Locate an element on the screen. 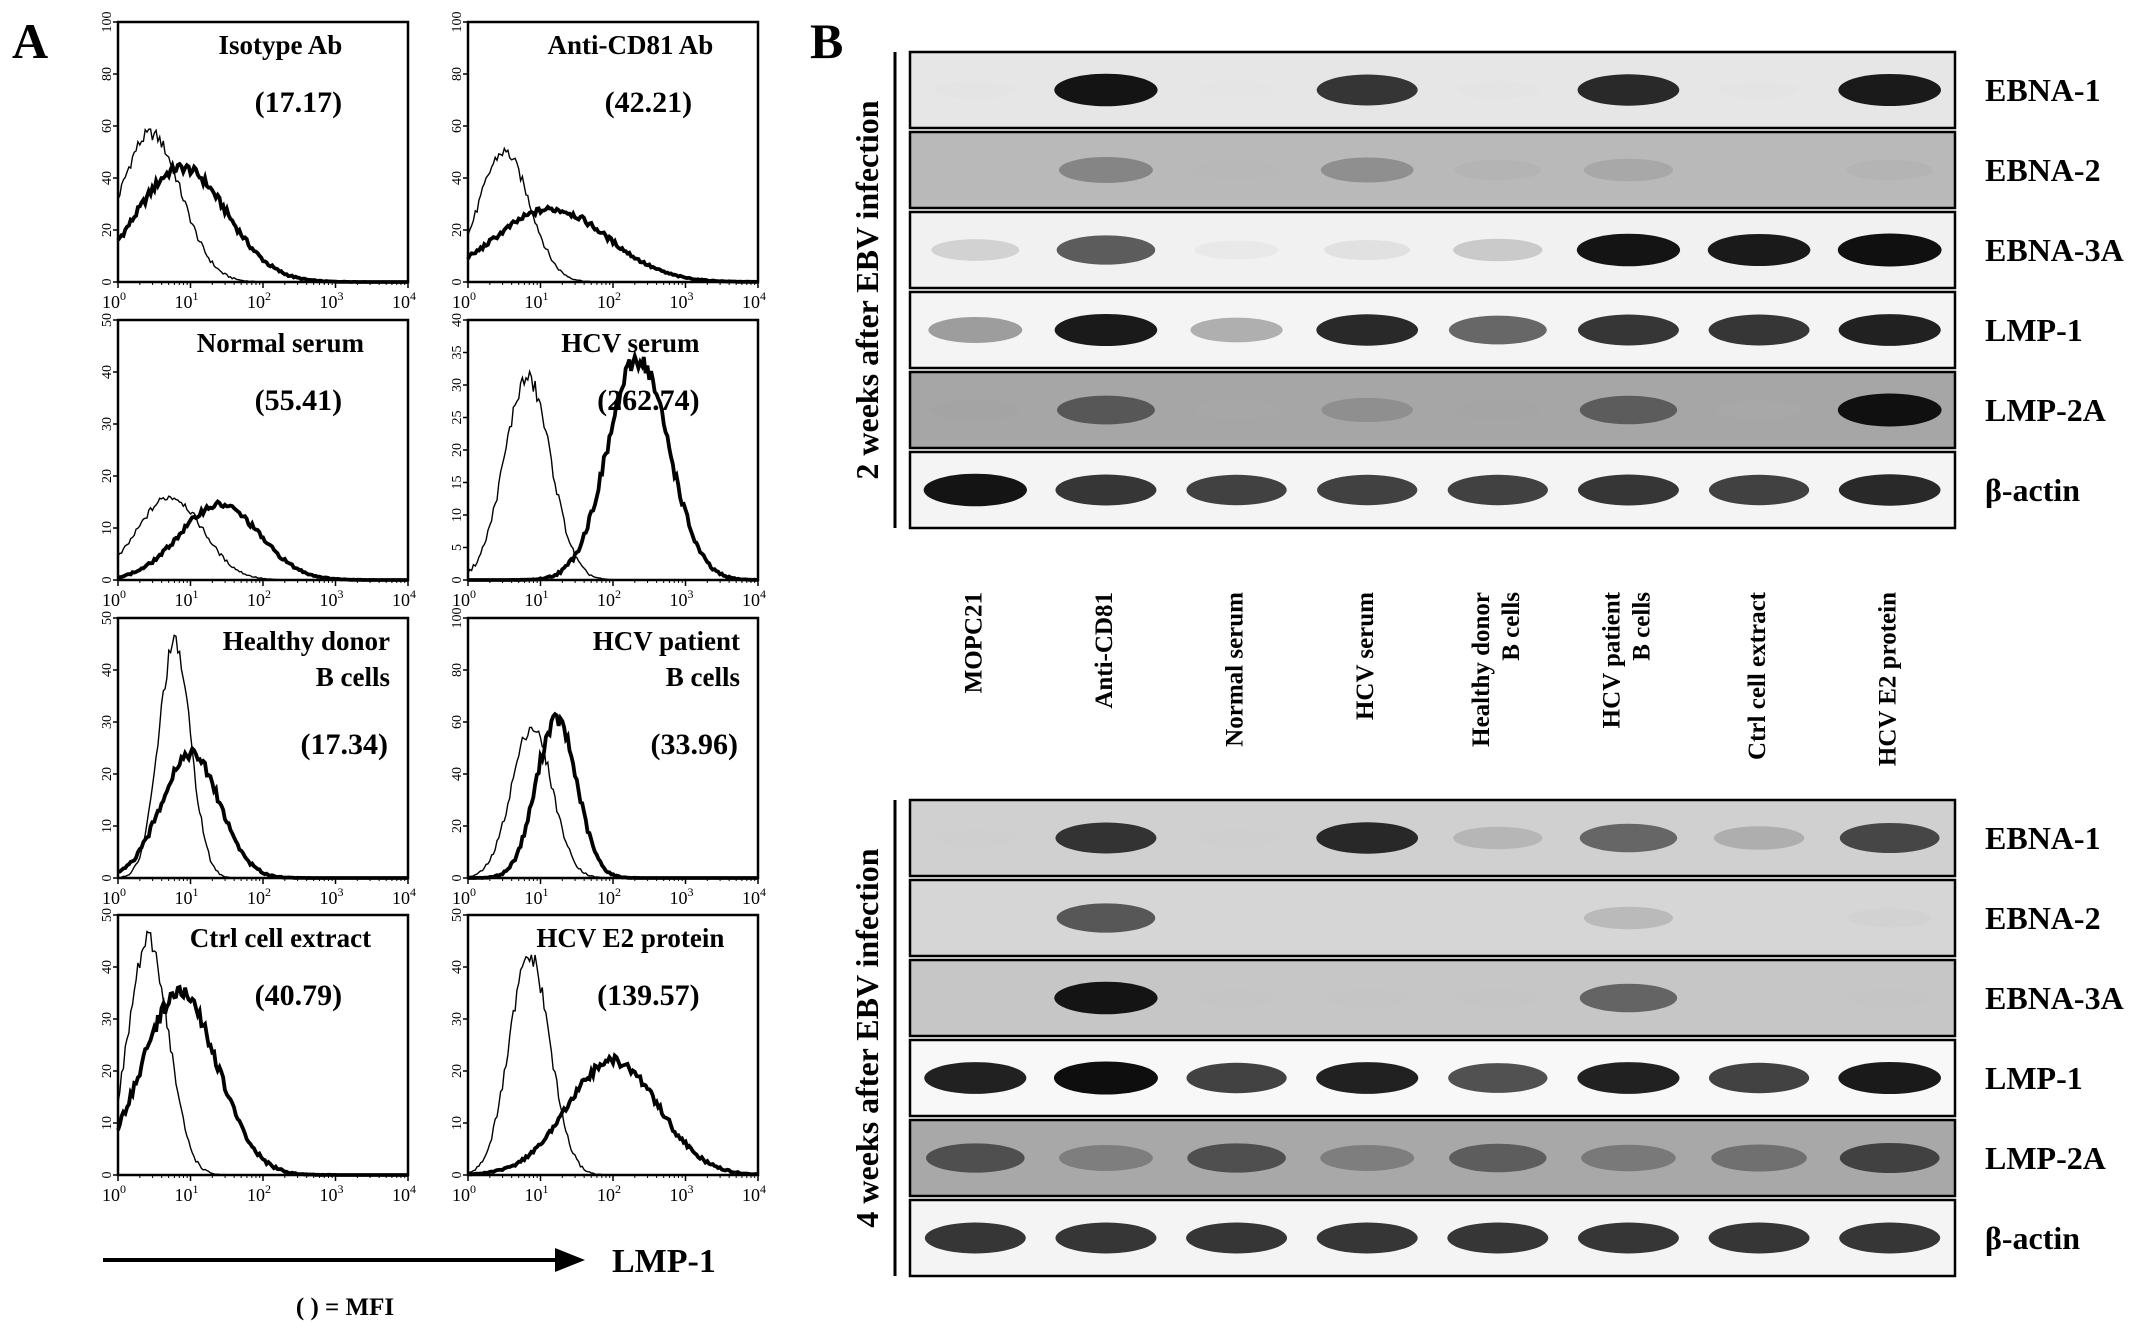 This screenshot has width=2150, height=1328. blot-row: LMP-2A is located at coordinates (1507, 1158).